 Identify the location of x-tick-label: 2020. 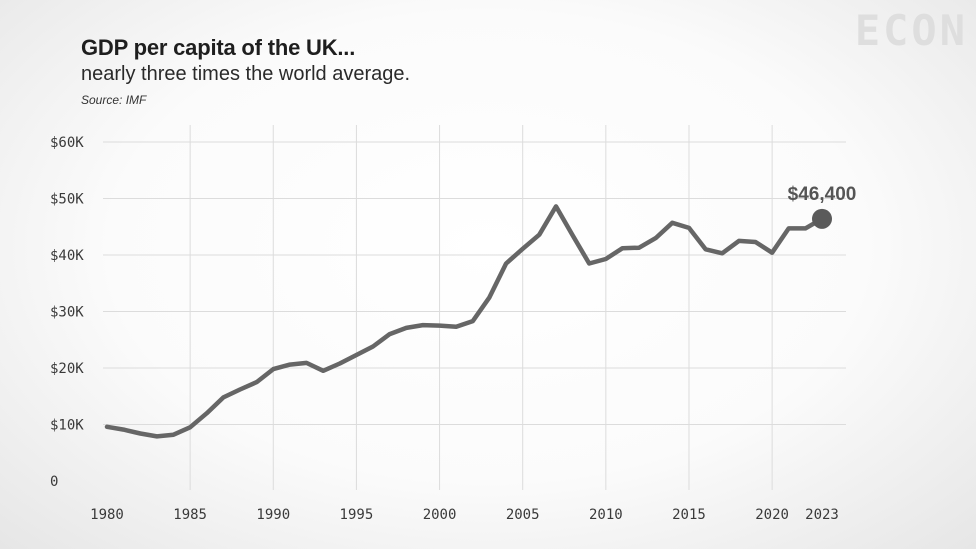
(772, 515).